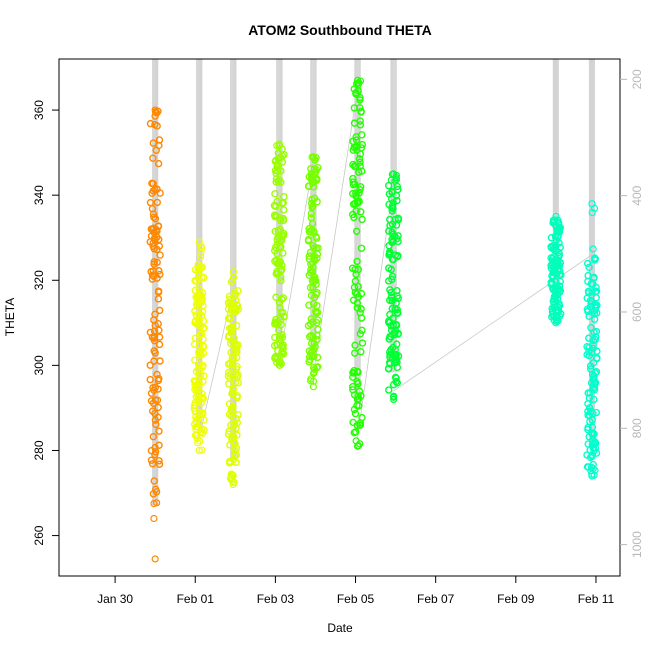 This screenshot has width=650, height=650. I want to click on profile-link, so click(335, 231).